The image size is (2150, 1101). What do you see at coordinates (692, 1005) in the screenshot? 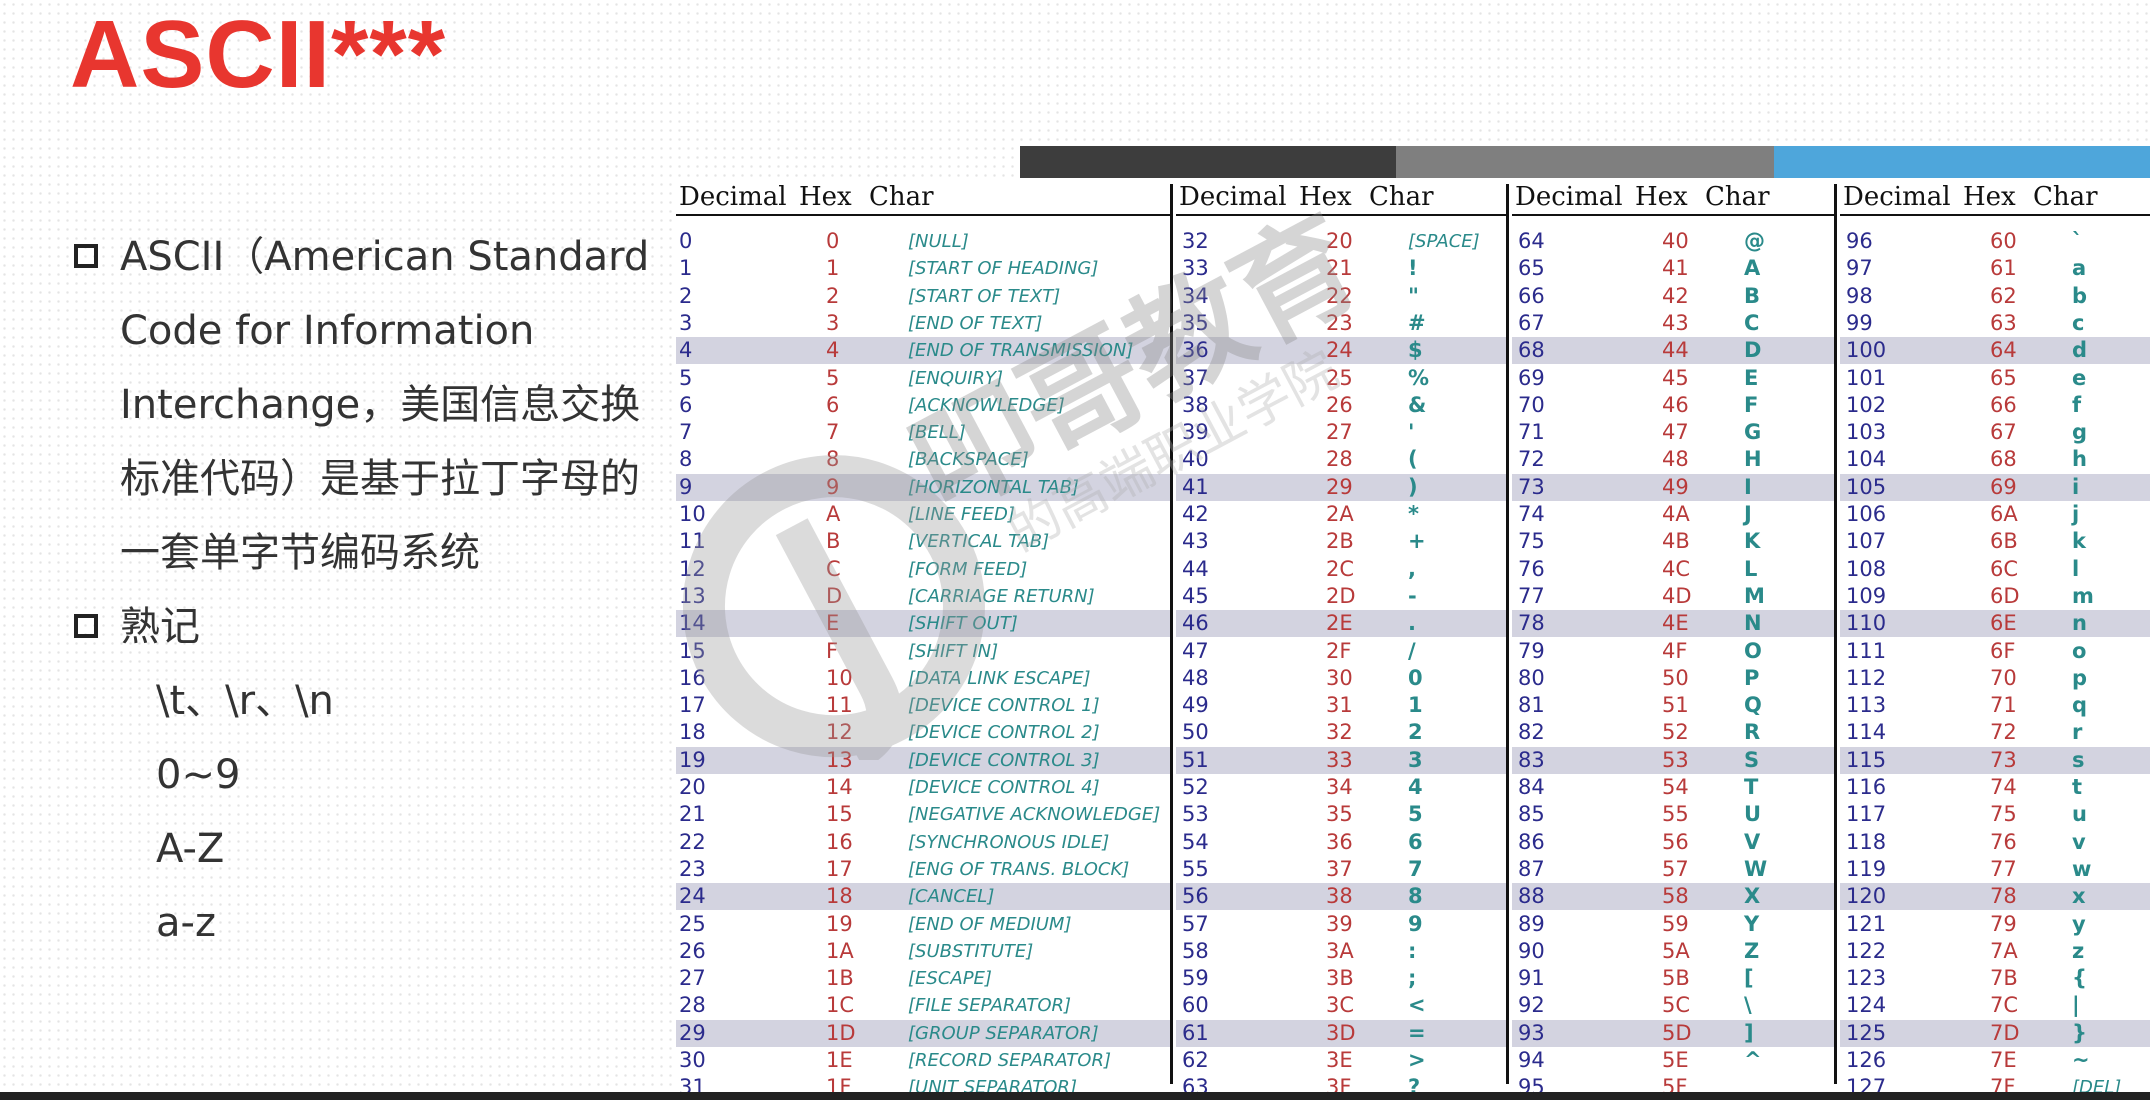
I see `cell-dec: 28` at bounding box center [692, 1005].